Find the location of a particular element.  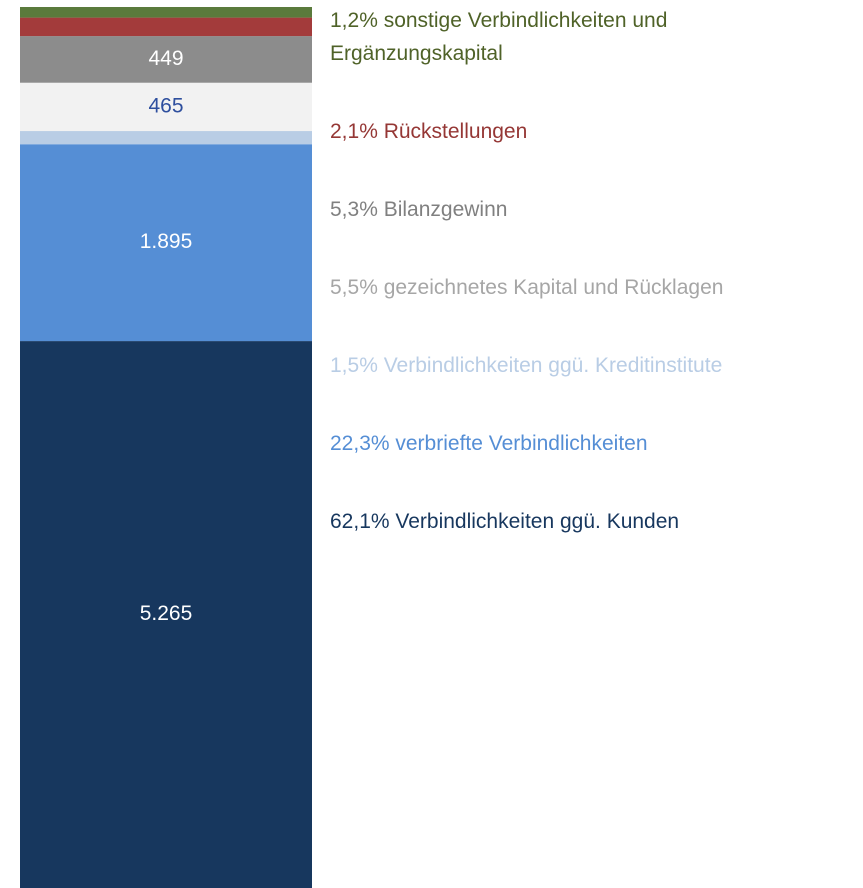

value-label: 449 is located at coordinates (165, 58).